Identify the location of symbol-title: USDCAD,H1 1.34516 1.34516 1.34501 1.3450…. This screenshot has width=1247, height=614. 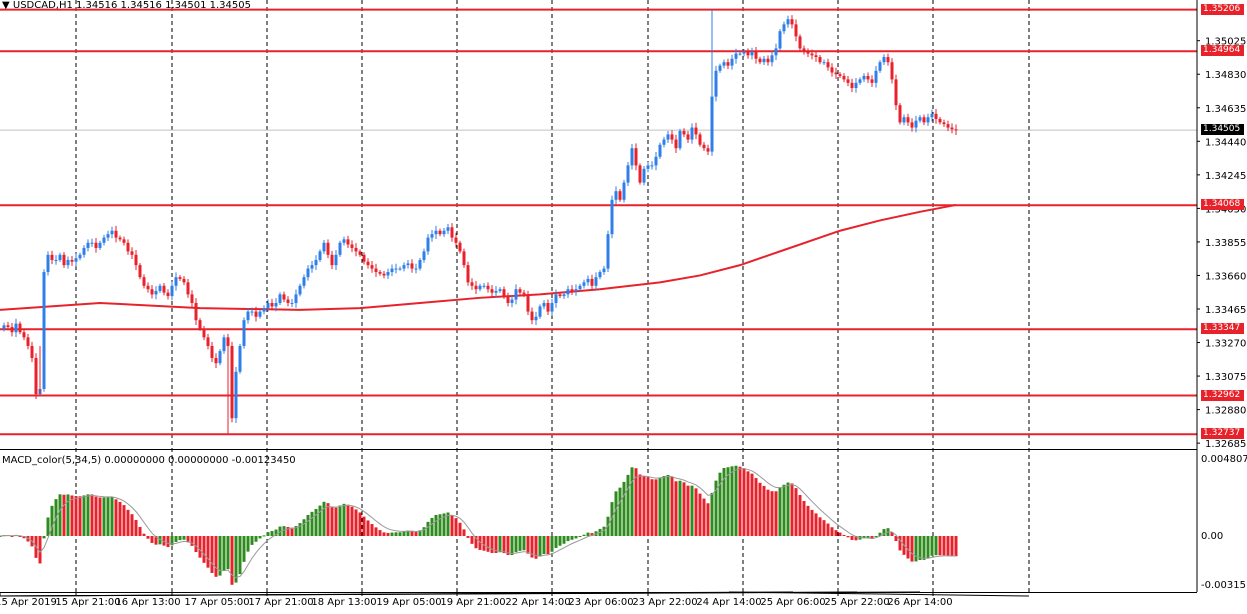
(131, 5).